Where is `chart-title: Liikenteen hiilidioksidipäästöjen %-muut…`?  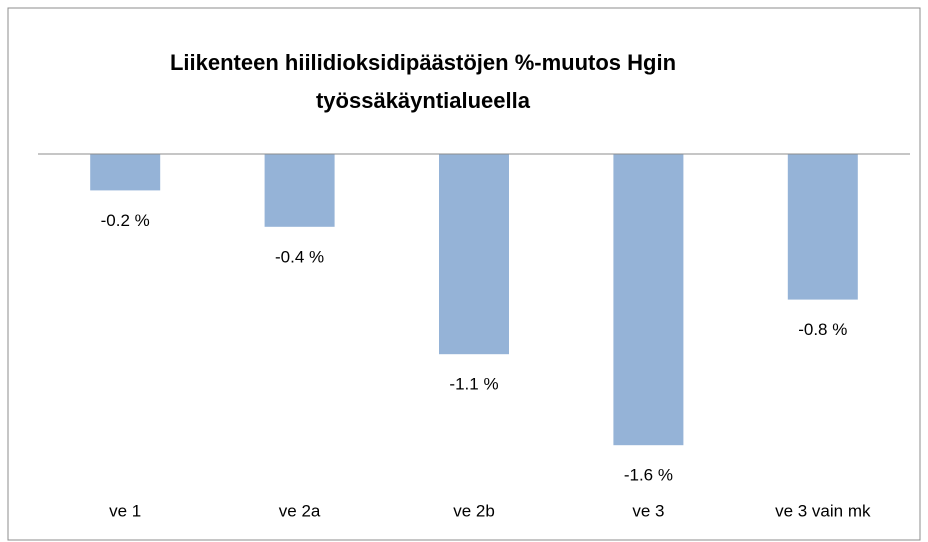 chart-title: Liikenteen hiilidioksidipäästöjen %-muut… is located at coordinates (423, 81).